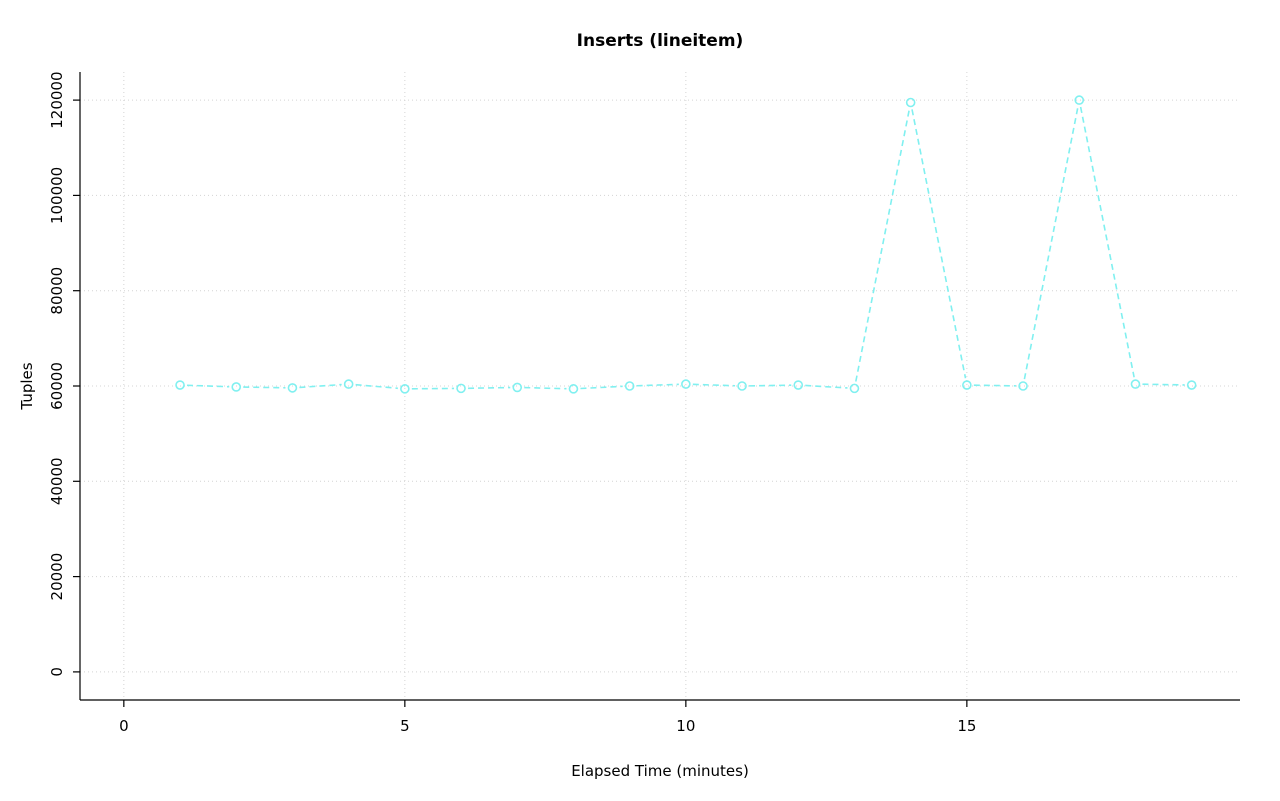 The width and height of the screenshot is (1280, 801). Describe the element at coordinates (57, 386) in the screenshot. I see `y-tick-label: 60000` at that location.